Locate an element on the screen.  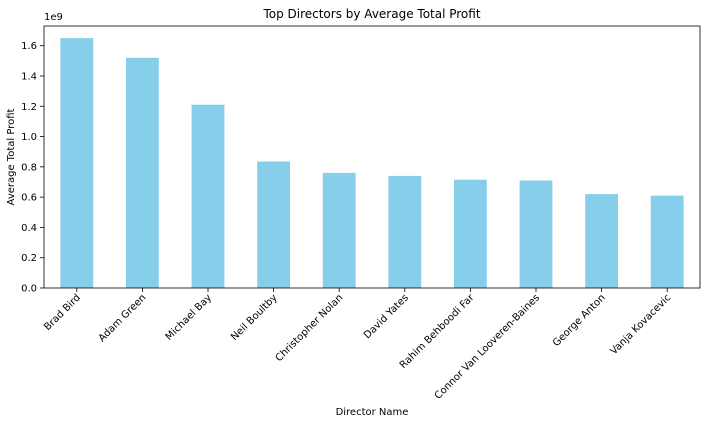
y-tick-label: 0.6 is located at coordinates (29, 198).